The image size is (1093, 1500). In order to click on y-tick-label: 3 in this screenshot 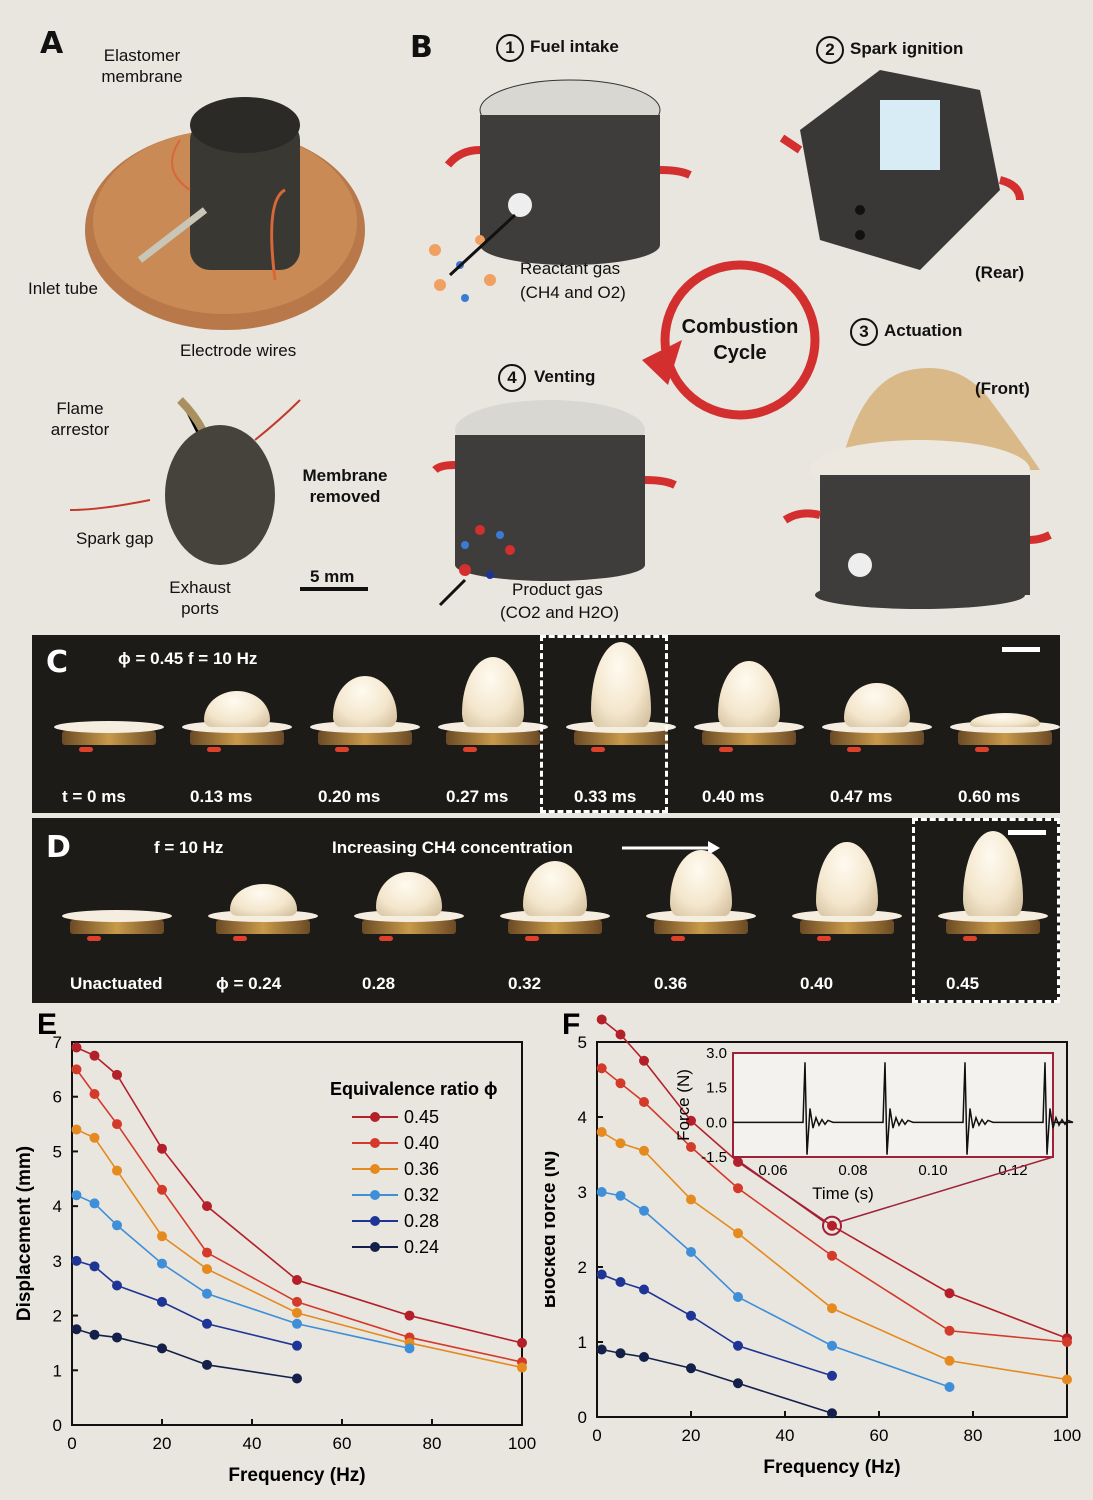, I will do `click(582, 1192)`.